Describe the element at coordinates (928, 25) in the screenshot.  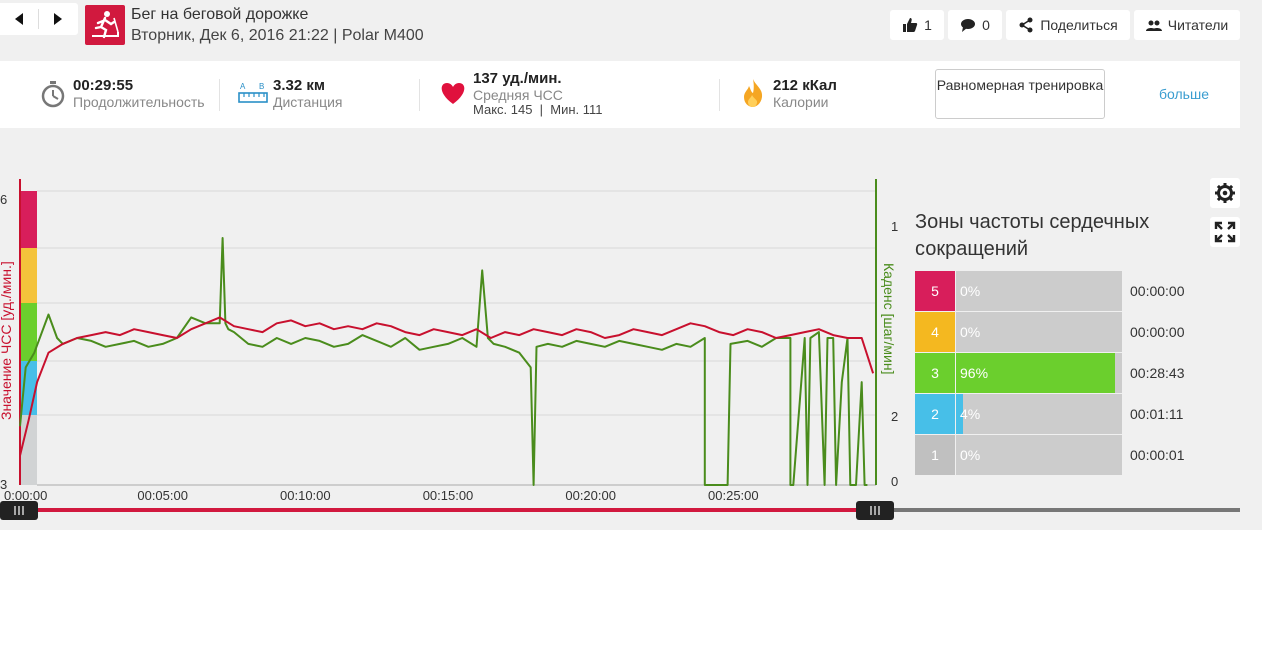
I see `like-count: 1` at that location.